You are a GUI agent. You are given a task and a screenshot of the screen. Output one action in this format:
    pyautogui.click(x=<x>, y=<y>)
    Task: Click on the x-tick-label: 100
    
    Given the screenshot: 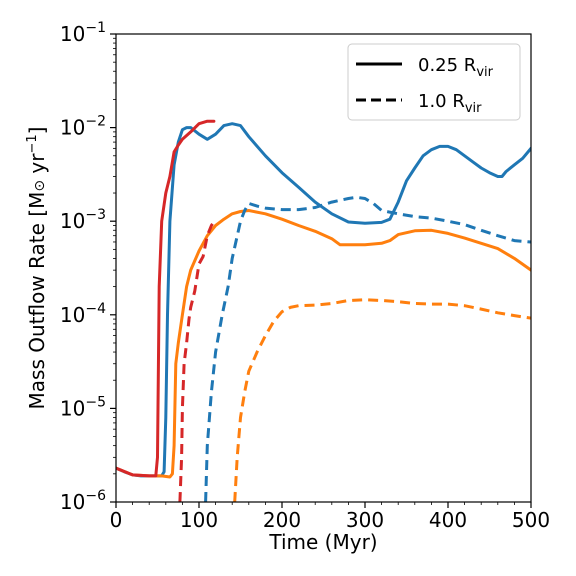 What is the action you would take?
    pyautogui.click(x=199, y=520)
    